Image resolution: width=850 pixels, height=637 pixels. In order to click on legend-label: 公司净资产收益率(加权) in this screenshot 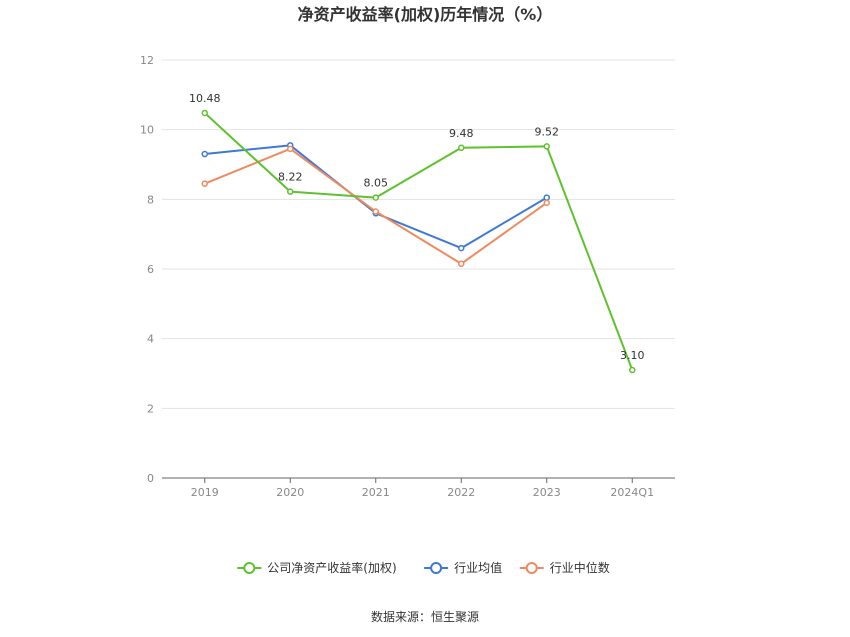, I will do `click(331, 567)`.